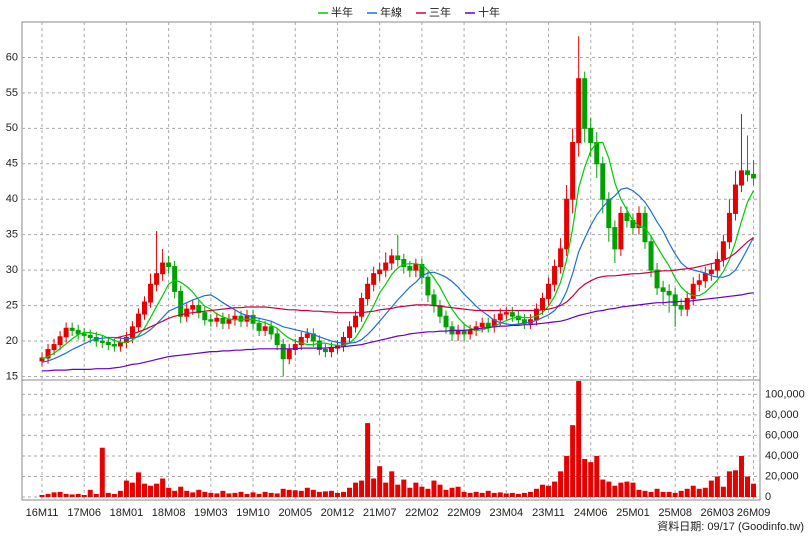  I want to click on source-note: 資料日期: 09/17 (Goodinfo.tw), so click(730, 526).